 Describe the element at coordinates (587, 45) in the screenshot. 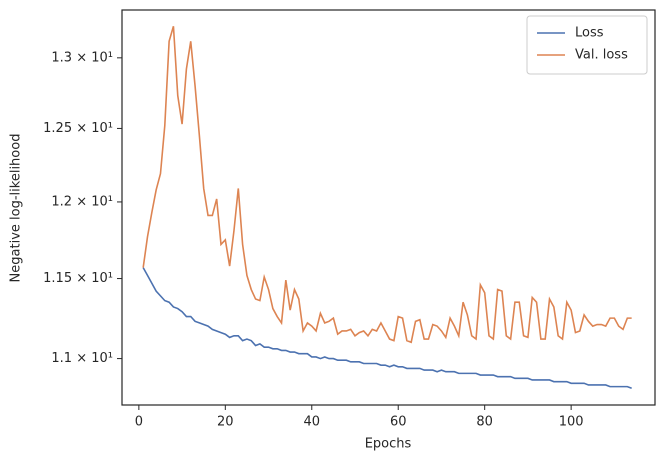

I see `legend-box` at that location.